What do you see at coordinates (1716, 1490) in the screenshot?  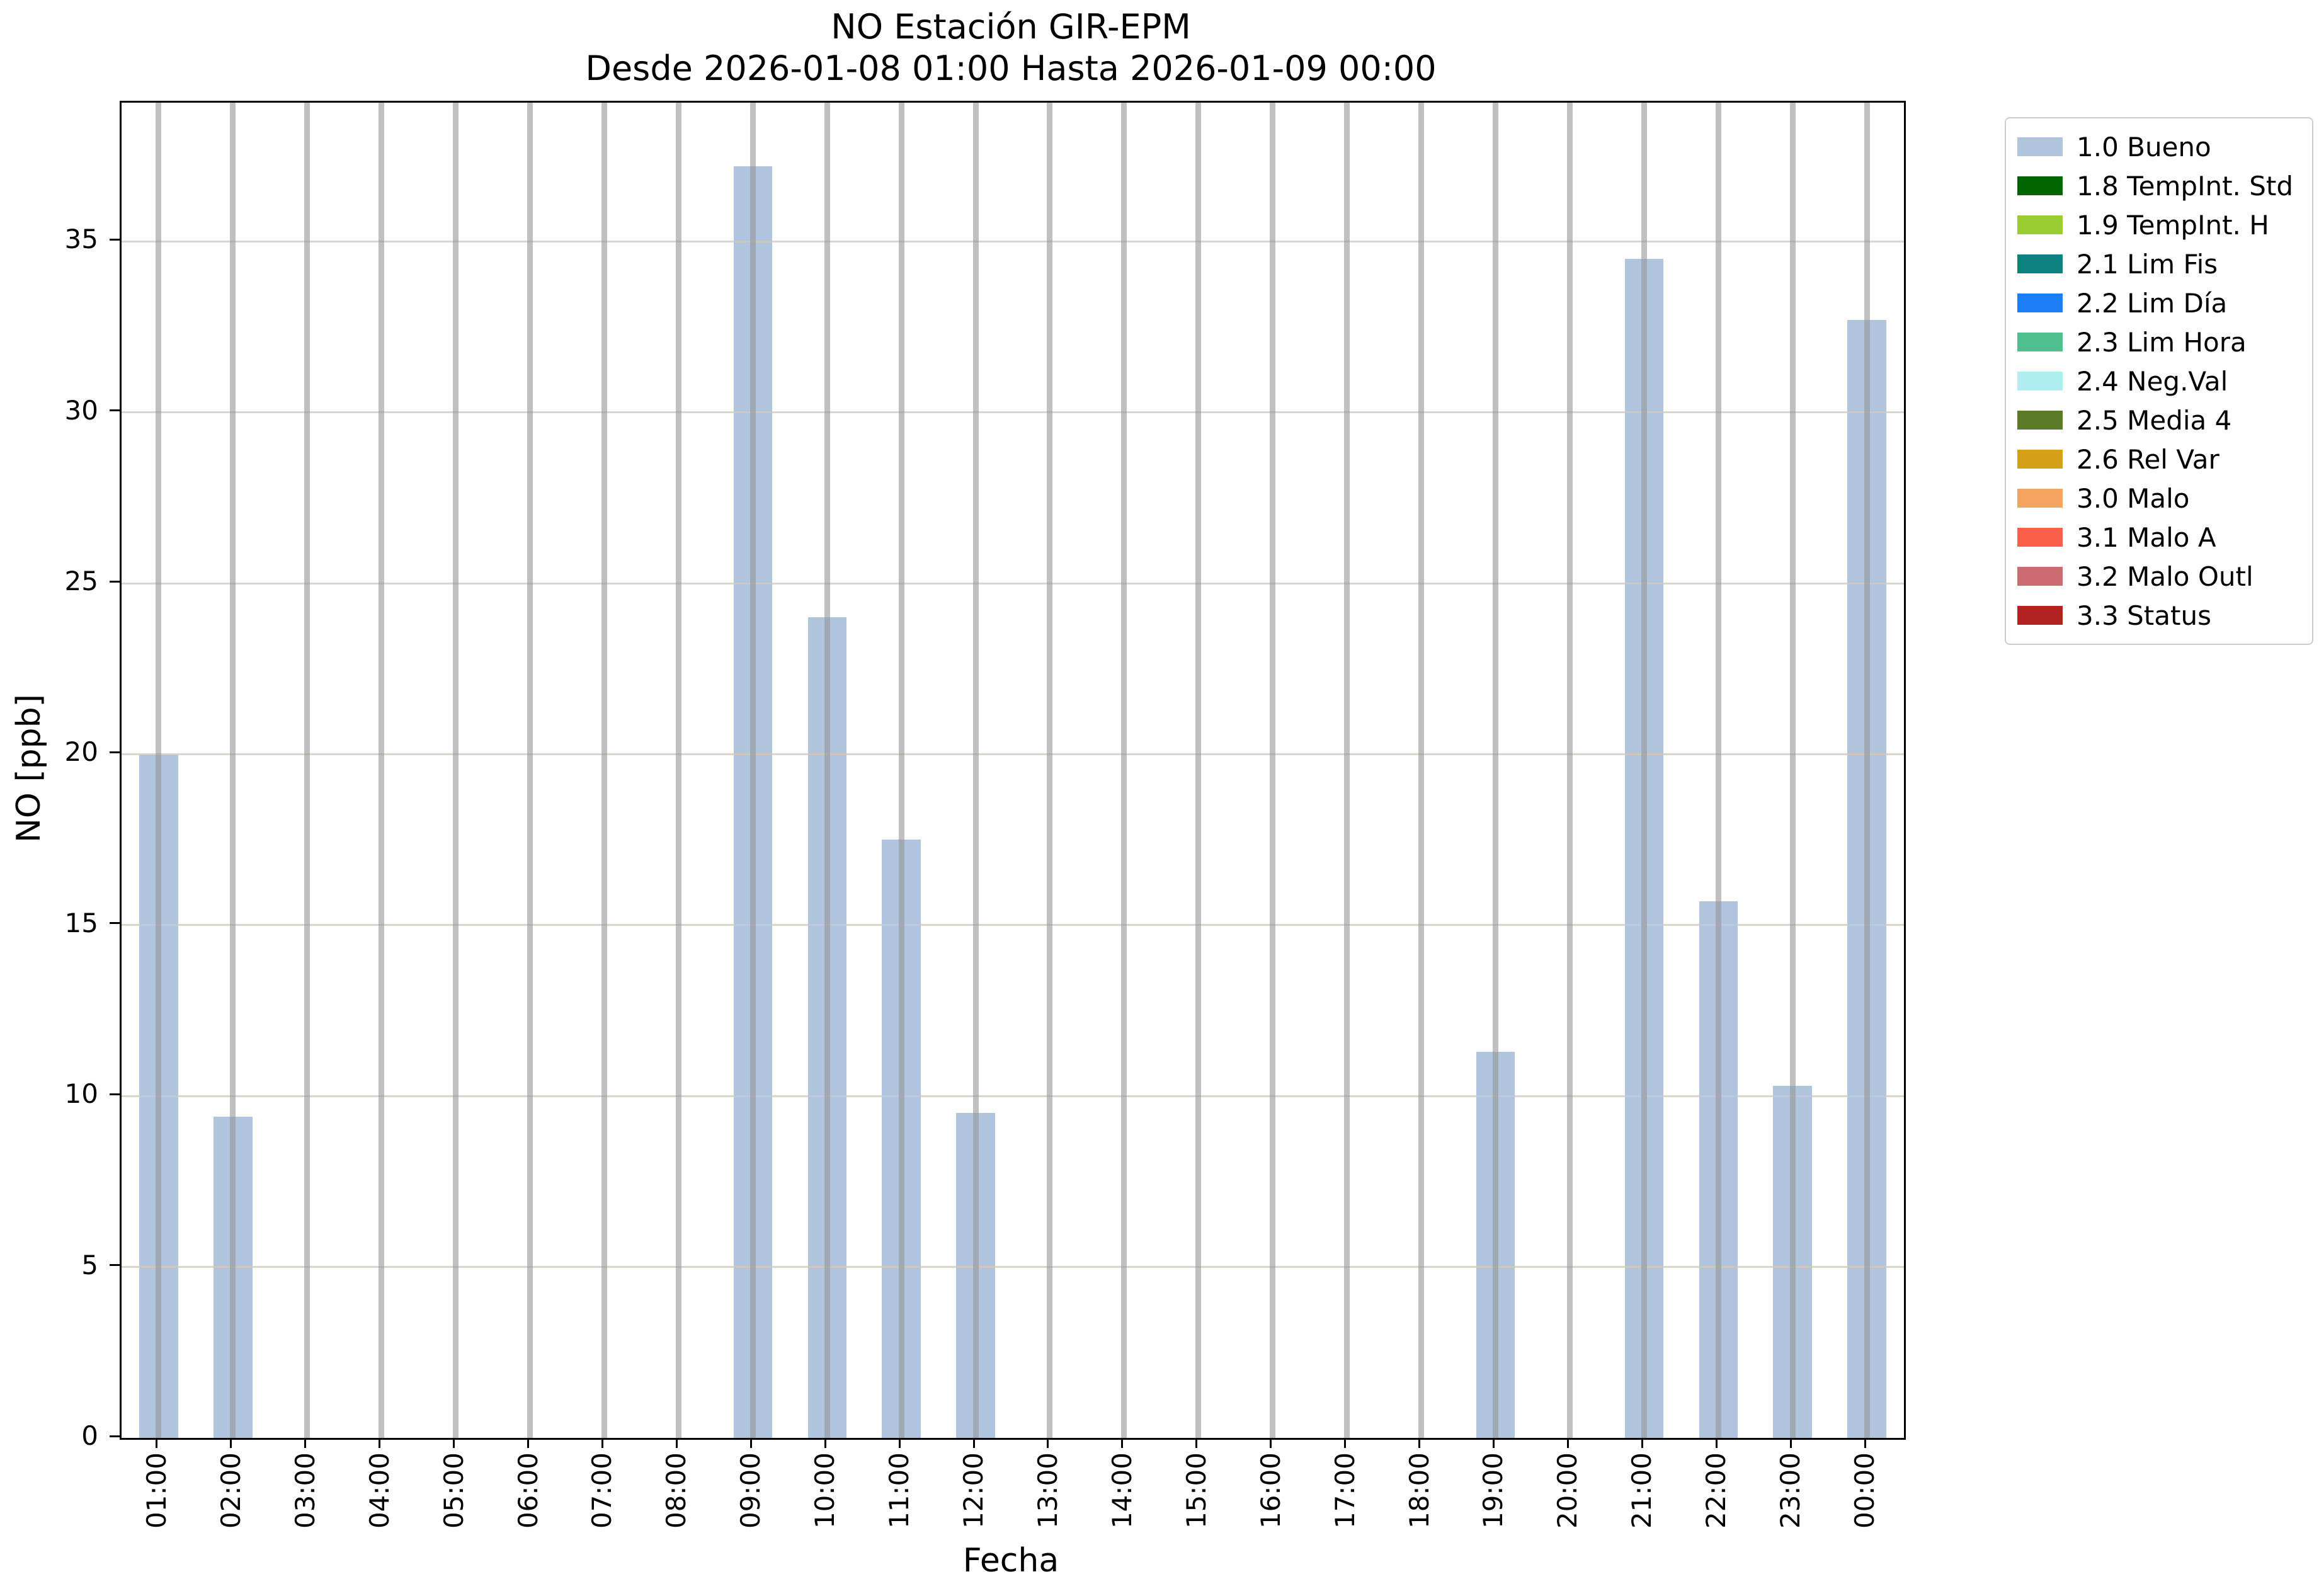 I see `x-tick-label: 22:00` at bounding box center [1716, 1490].